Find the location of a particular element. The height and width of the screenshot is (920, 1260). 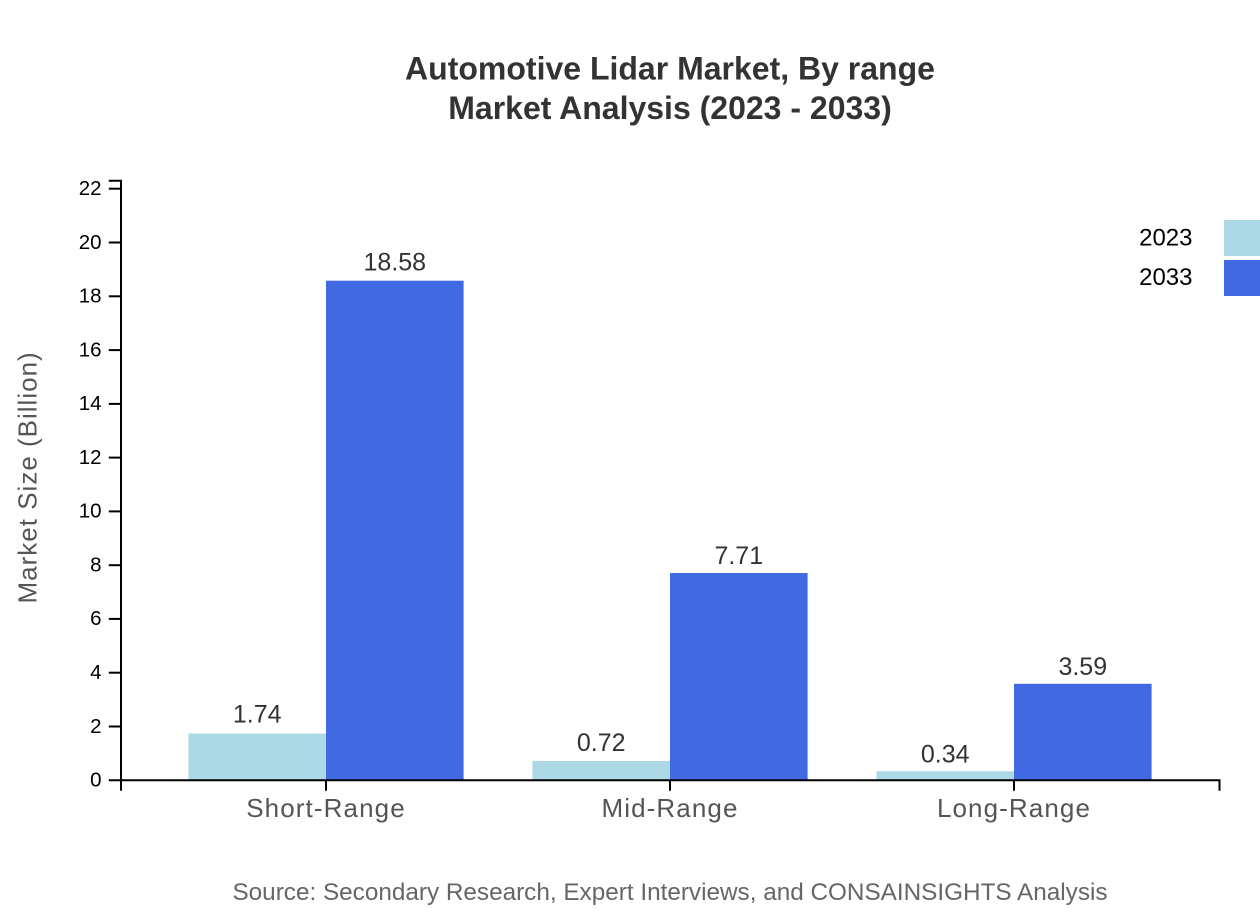

svg-text: 14 is located at coordinates (90, 403).